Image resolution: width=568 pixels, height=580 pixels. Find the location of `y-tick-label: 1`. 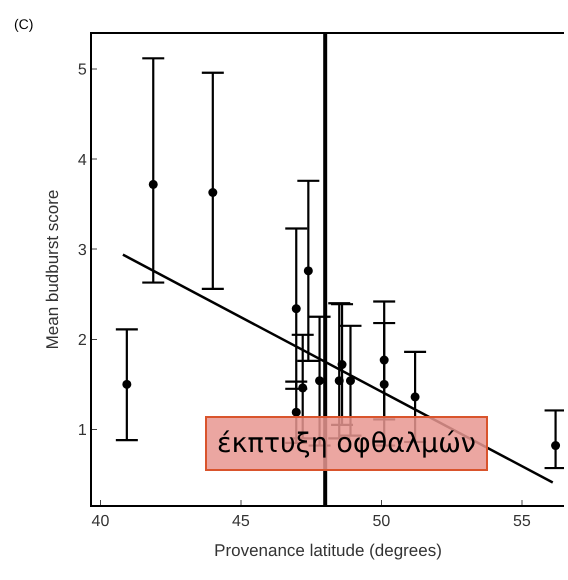

y-tick-label: 1 is located at coordinates (82, 430).